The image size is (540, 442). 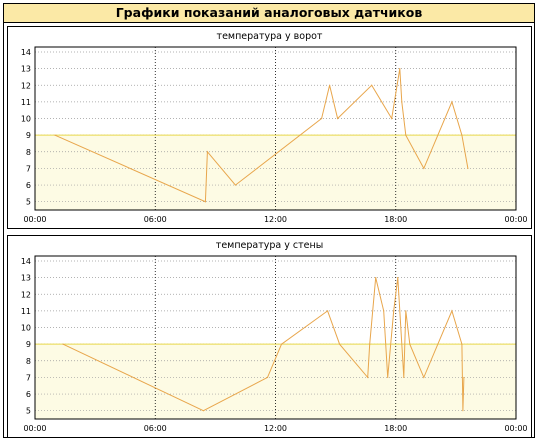 I want to click on chart-title: температура у ворот, so click(x=270, y=36).